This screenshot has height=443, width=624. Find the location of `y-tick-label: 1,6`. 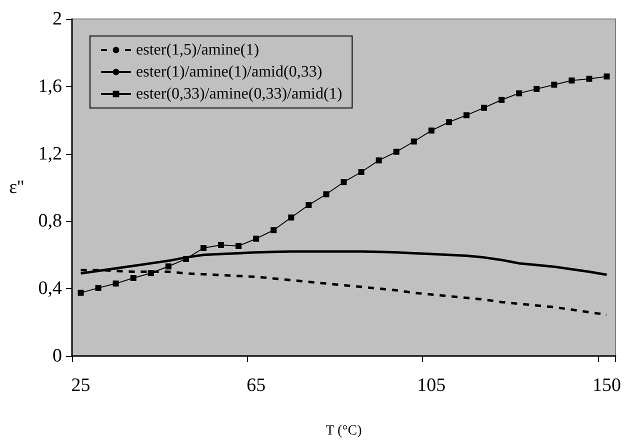

y-tick-label: 1,6 is located at coordinates (50, 86).